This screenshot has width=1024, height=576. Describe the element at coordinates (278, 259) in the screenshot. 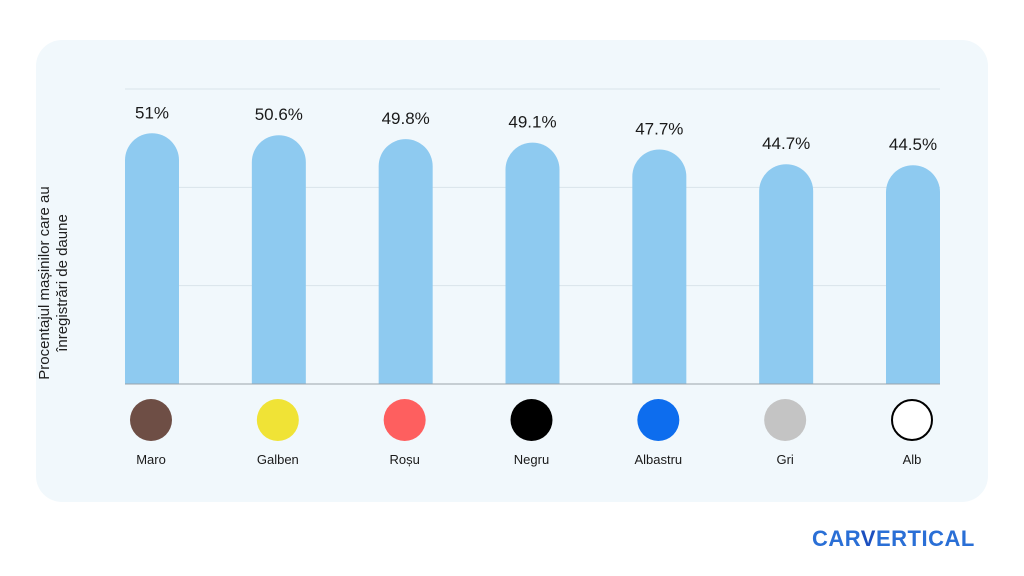

I see `bar-galben` at that location.